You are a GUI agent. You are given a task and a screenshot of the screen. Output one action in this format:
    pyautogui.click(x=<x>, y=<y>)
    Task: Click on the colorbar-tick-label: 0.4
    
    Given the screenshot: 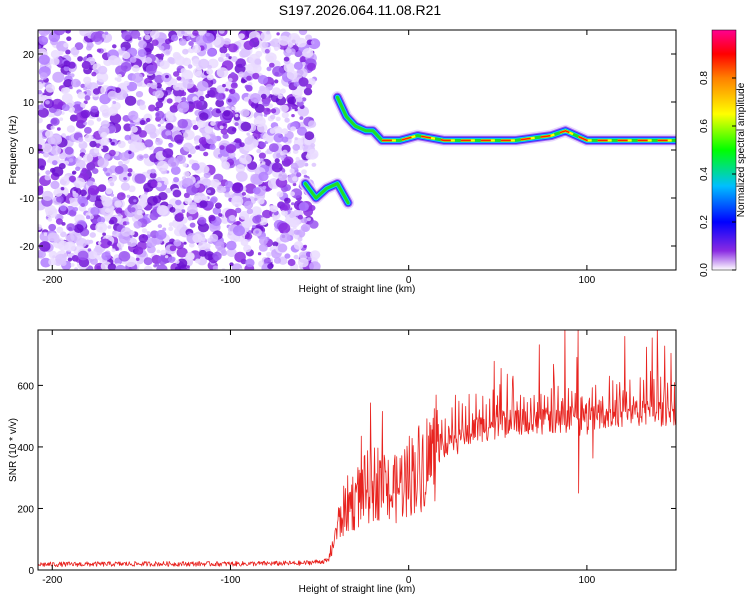 What is the action you would take?
    pyautogui.click(x=704, y=174)
    